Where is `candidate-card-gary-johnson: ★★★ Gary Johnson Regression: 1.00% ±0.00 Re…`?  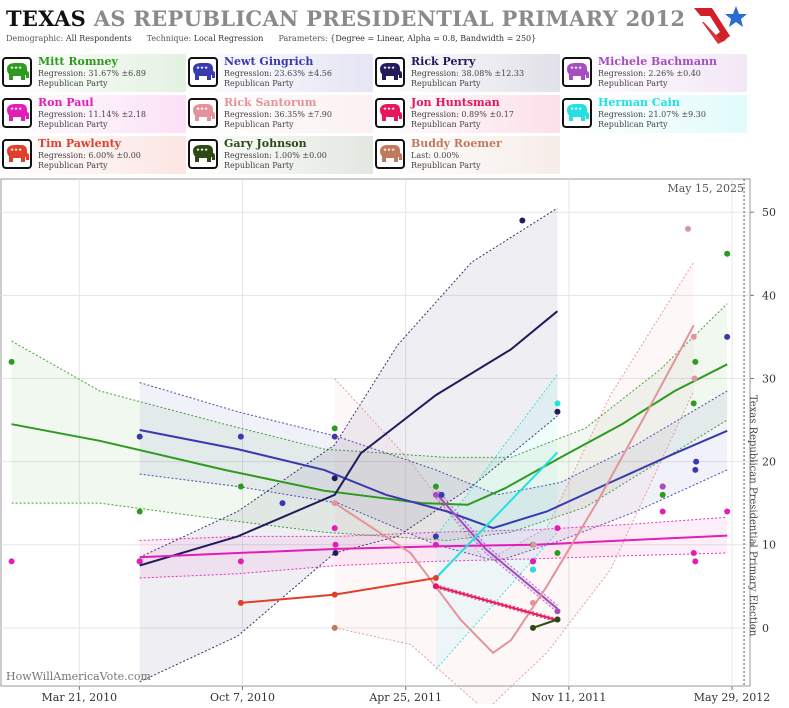 candidate-card-gary-johnson: ★★★ Gary Johnson Regression: 1.00% ±0.00 Re… is located at coordinates (279, 155).